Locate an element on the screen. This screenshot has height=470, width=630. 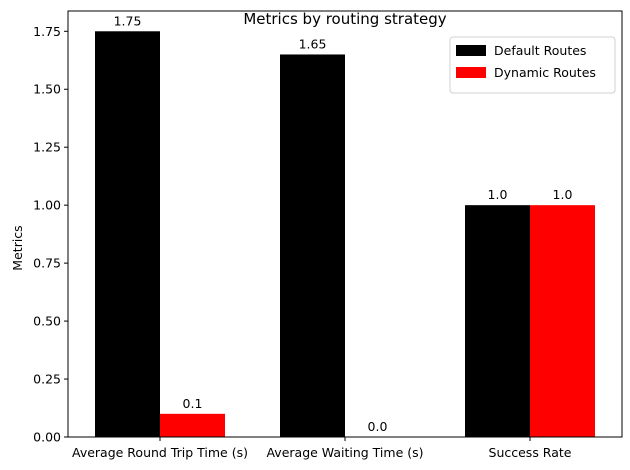
x-tick-label: Success Rate is located at coordinates (530, 452).